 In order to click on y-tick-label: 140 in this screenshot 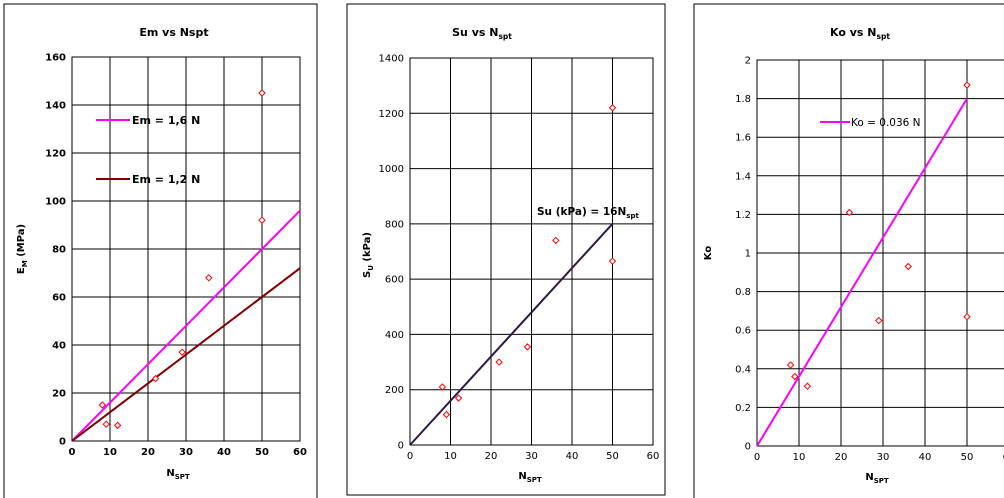, I will do `click(55, 106)`.